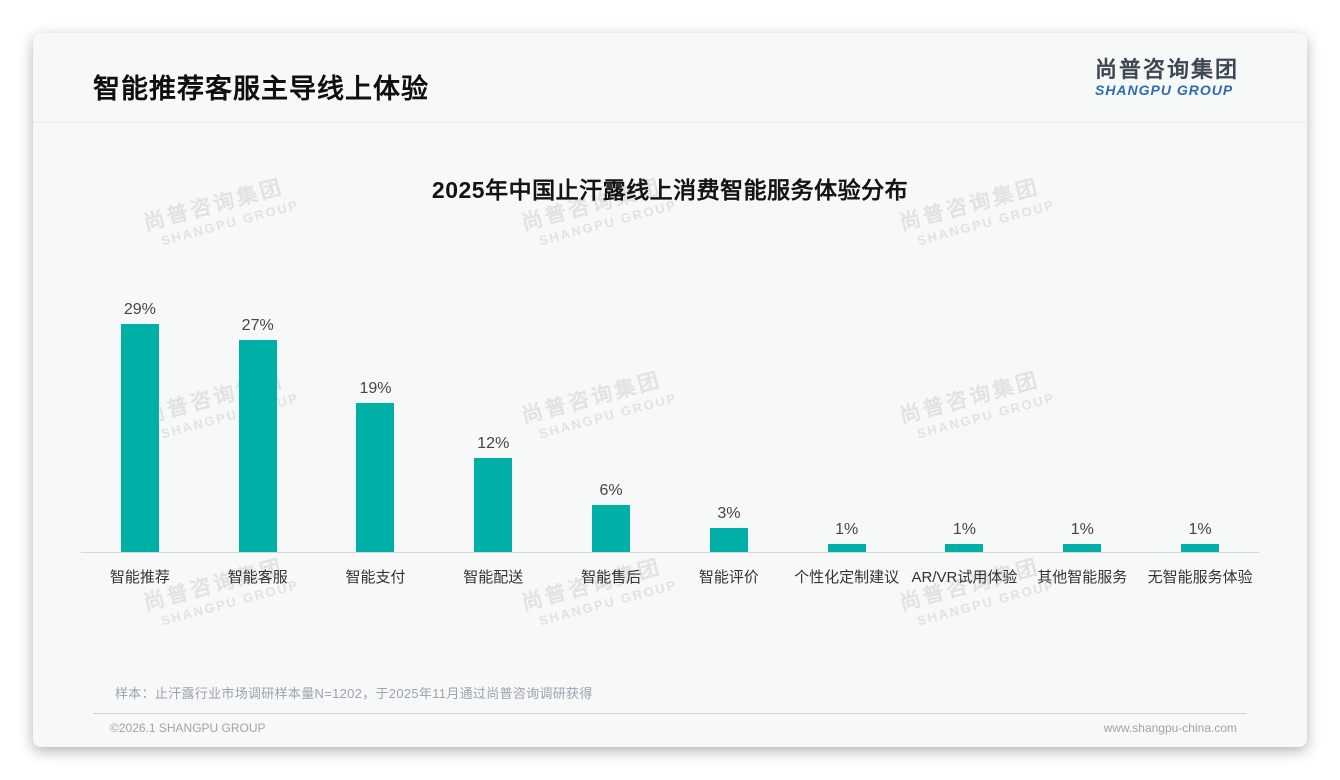  Describe the element at coordinates (670, 713) in the screenshot. I see `footer-divider` at that location.